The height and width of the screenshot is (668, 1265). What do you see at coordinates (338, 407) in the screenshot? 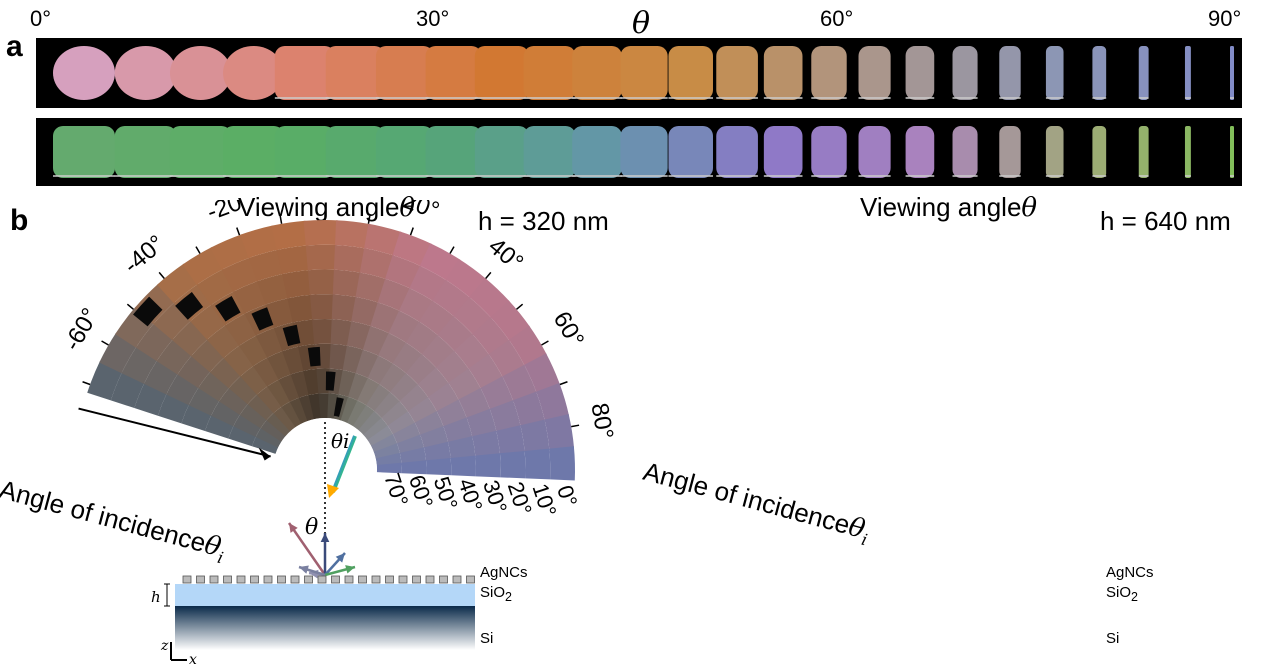
I see `specular-marker` at bounding box center [338, 407].